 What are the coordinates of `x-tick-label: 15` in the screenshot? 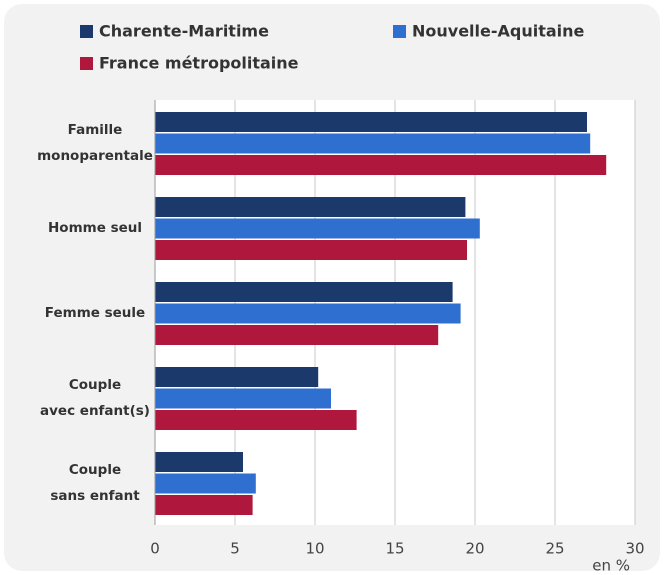 It's located at (394, 549).